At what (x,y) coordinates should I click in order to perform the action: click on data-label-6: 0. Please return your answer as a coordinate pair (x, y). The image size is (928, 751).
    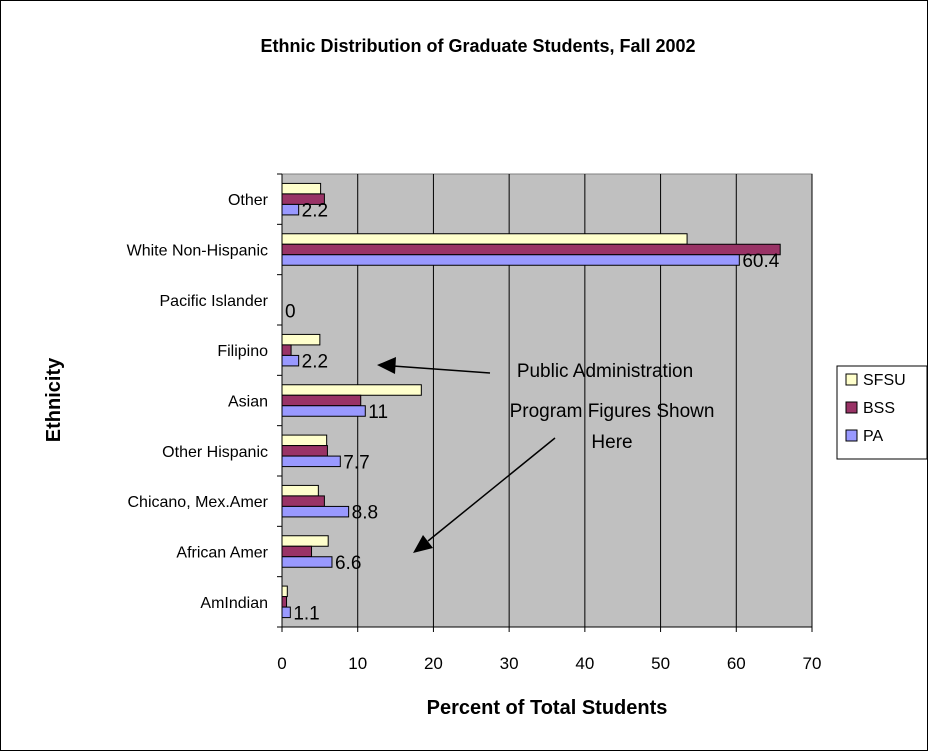
    Looking at the image, I should click on (290, 311).